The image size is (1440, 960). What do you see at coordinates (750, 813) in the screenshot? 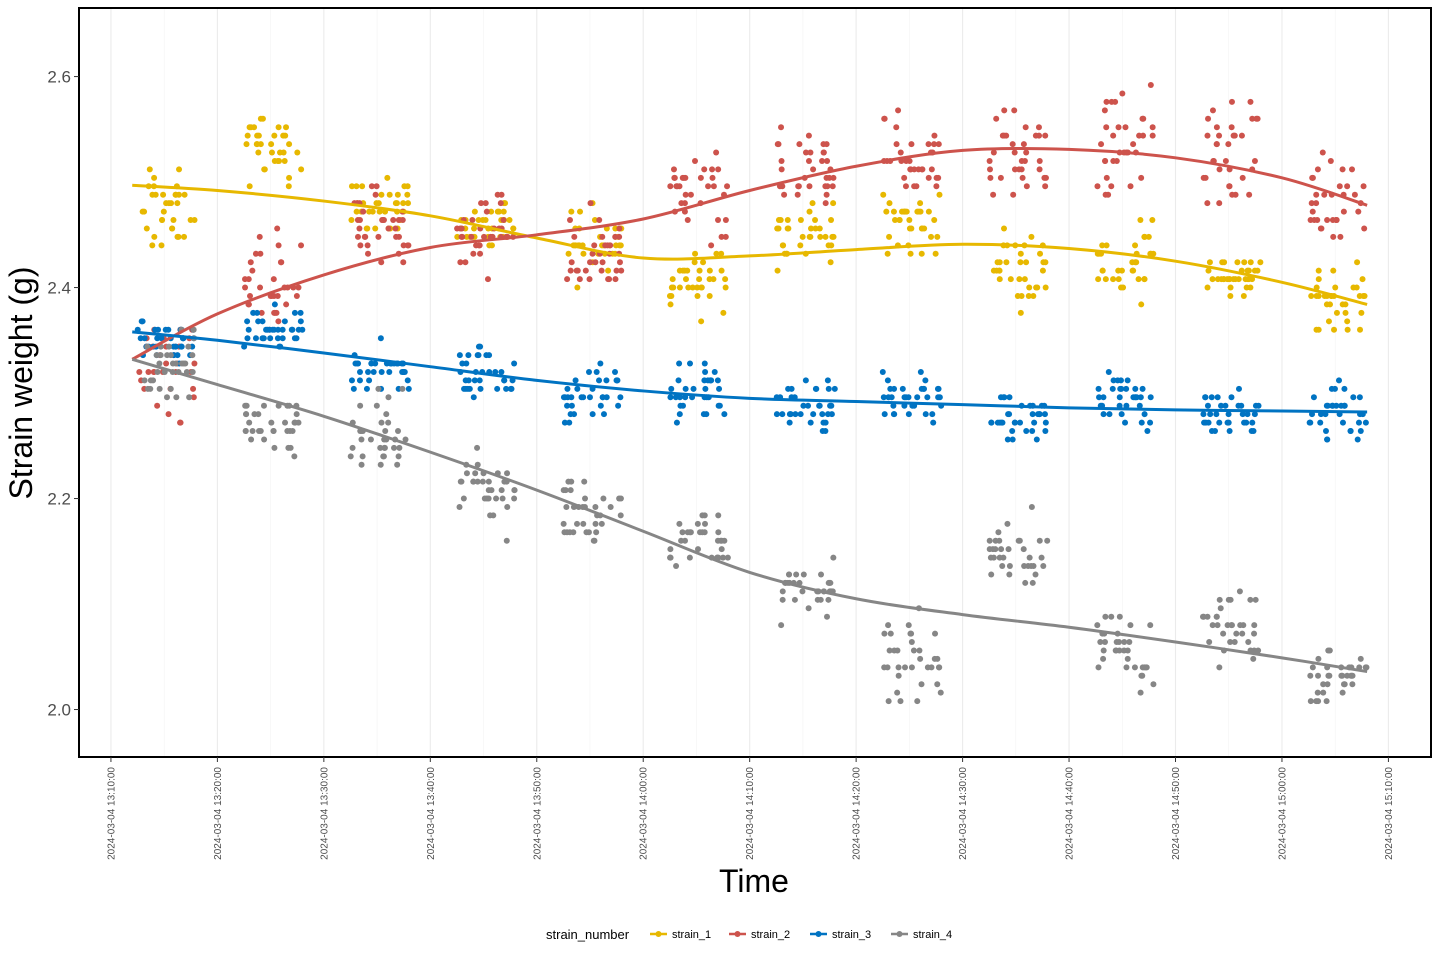
I see `x-tick-label: 2024-03-04 14:10:00` at bounding box center [750, 813].